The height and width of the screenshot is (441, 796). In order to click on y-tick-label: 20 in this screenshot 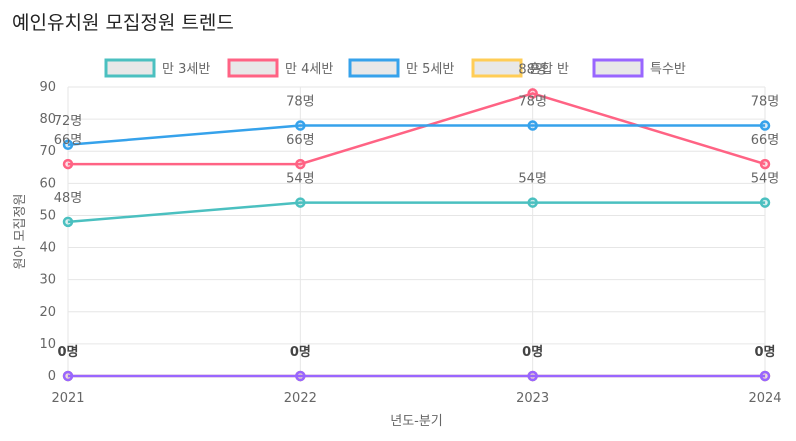, I will do `click(47, 312)`.